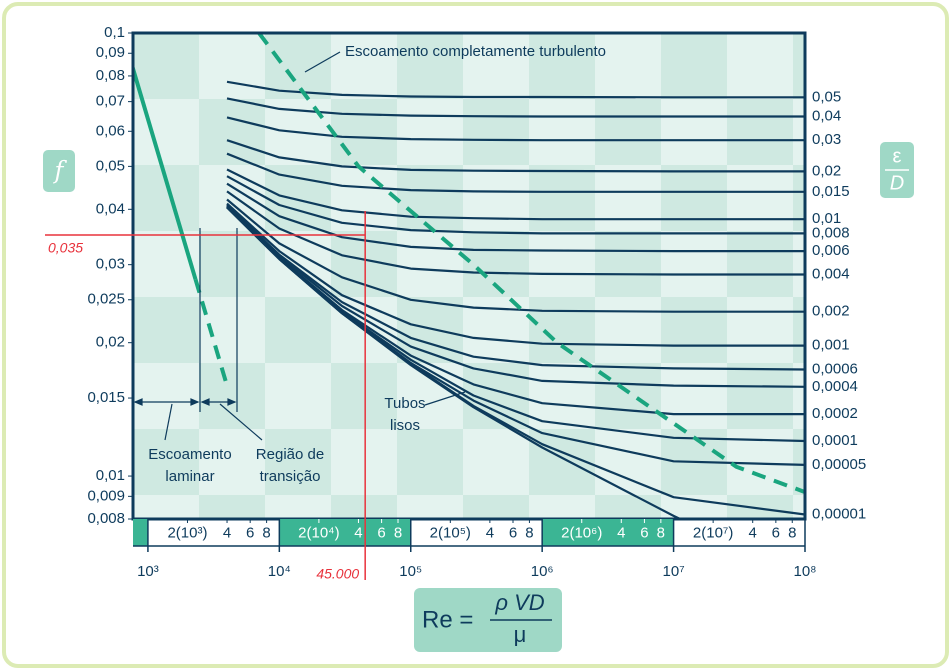  Describe the element at coordinates (839, 513) in the screenshot. I see `legend-label: 0,00001` at that location.